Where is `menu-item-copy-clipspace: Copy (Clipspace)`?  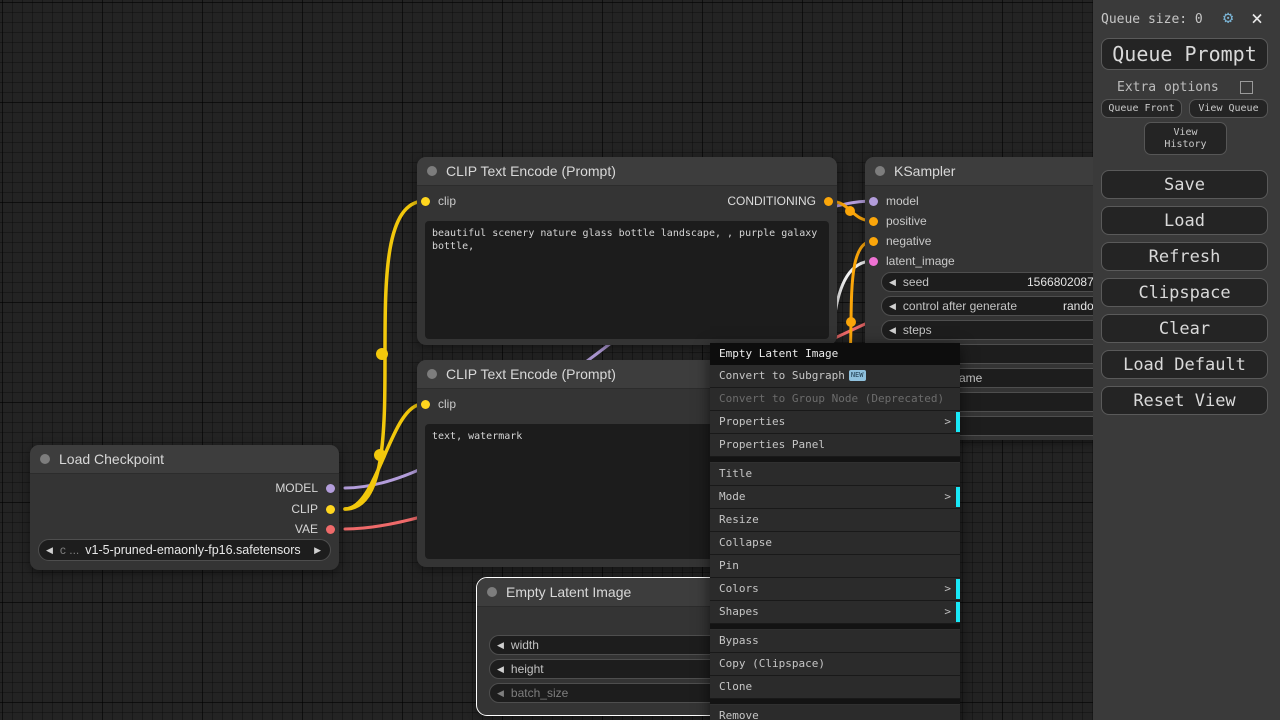
menu-item-copy-clipspace: Copy (Clipspace) is located at coordinates (835, 664).